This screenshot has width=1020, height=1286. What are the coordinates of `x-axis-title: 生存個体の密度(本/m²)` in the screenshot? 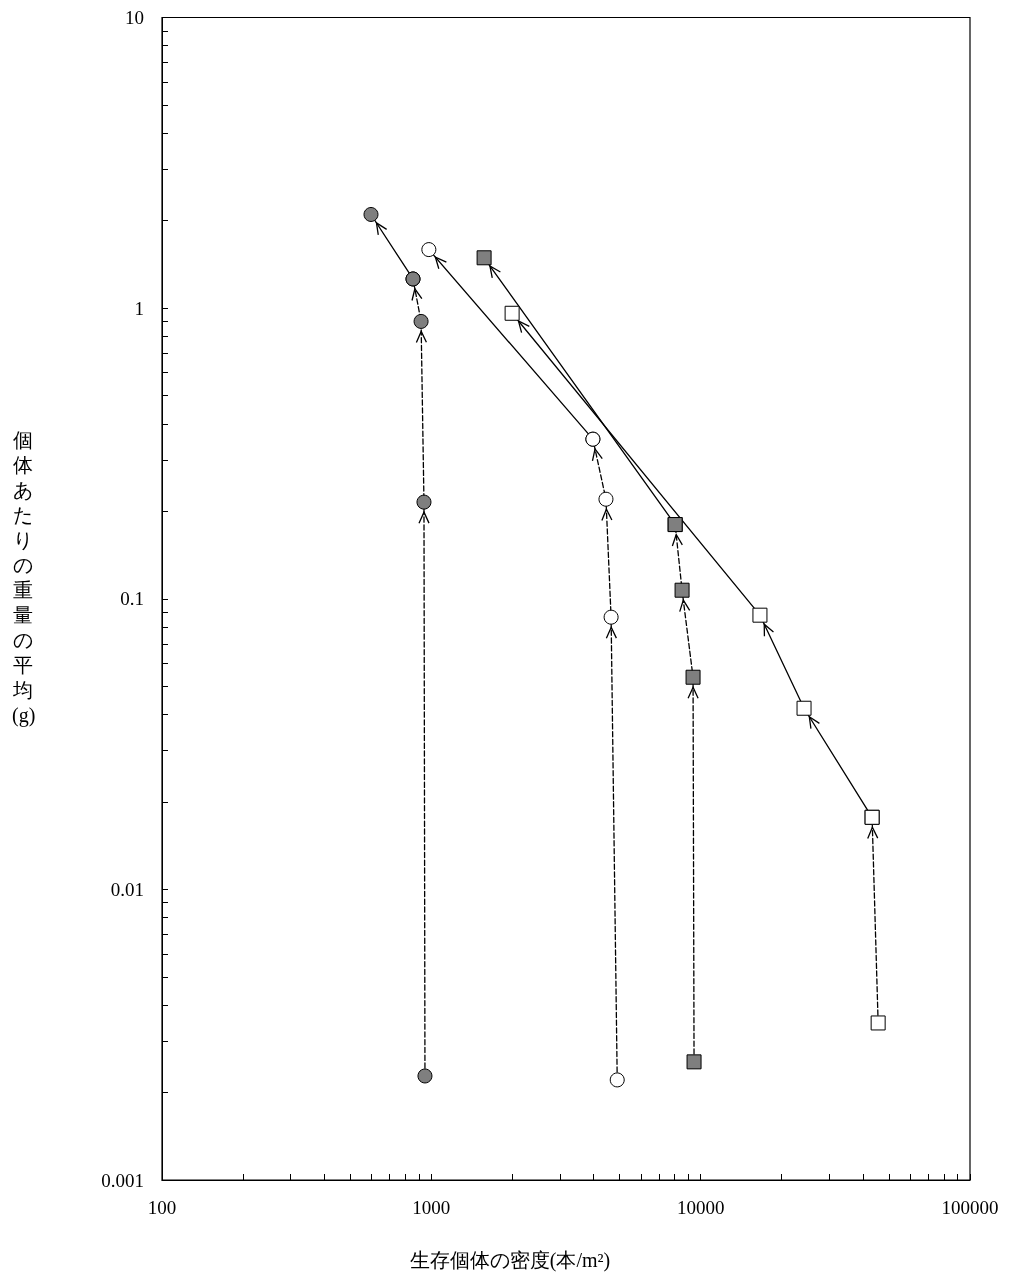 It's located at (510, 1260).